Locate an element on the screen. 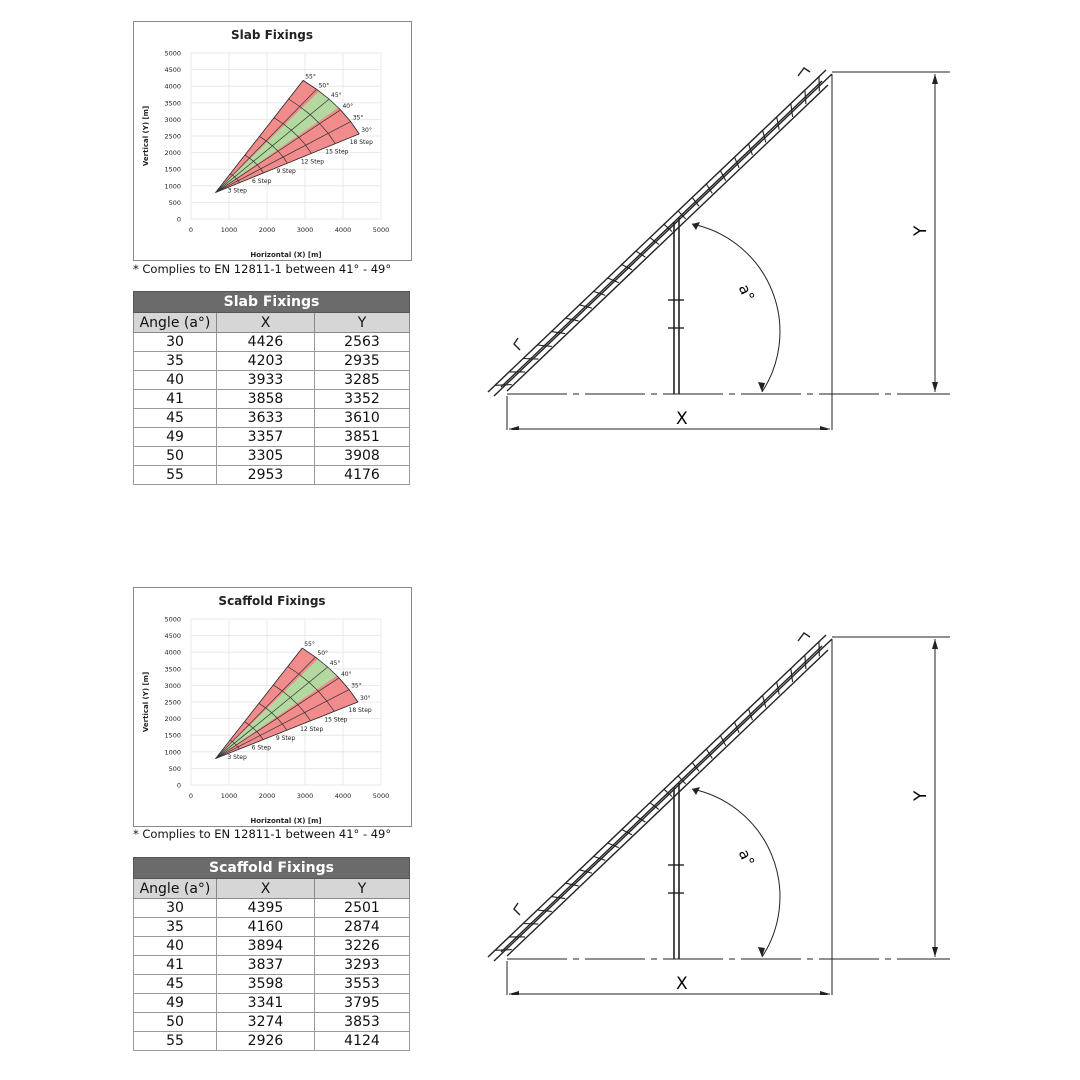  table-row: 55 2953 4176 is located at coordinates (271, 475).